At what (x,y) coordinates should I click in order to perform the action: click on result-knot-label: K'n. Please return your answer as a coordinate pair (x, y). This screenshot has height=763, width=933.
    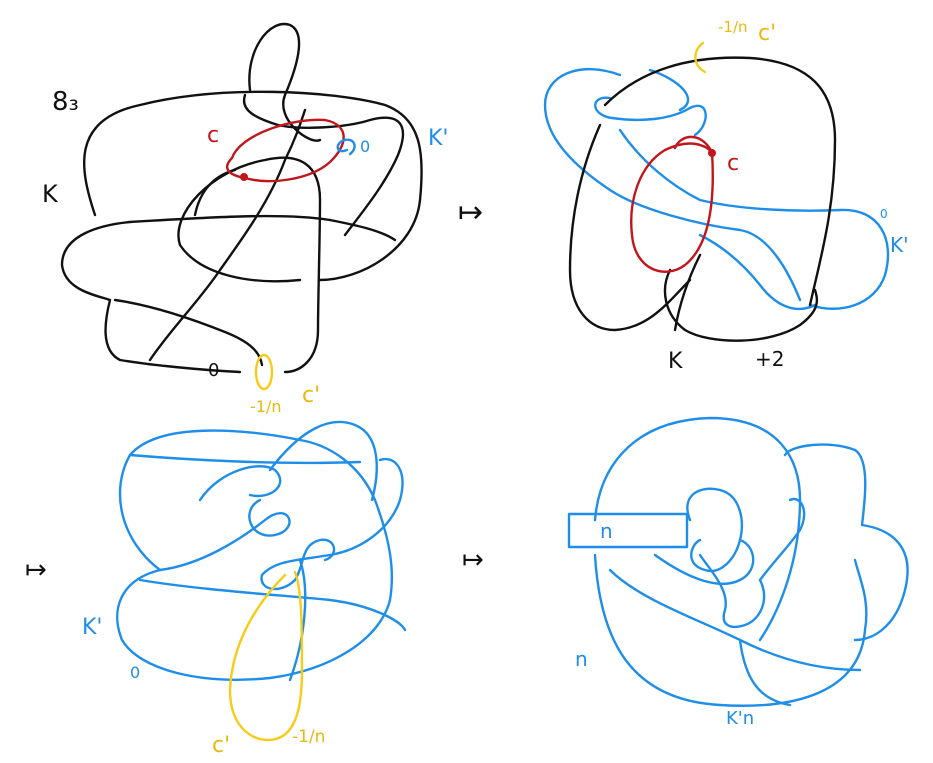
    Looking at the image, I should click on (740, 718).